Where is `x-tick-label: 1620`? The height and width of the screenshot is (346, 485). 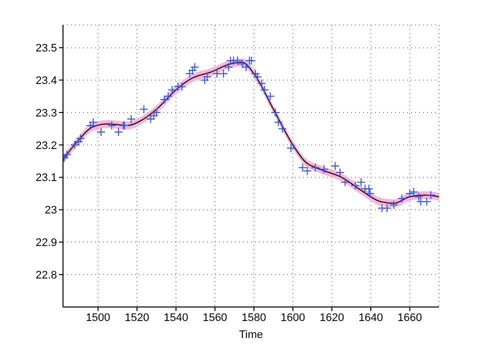
x-tick-label: 1620 is located at coordinates (332, 318).